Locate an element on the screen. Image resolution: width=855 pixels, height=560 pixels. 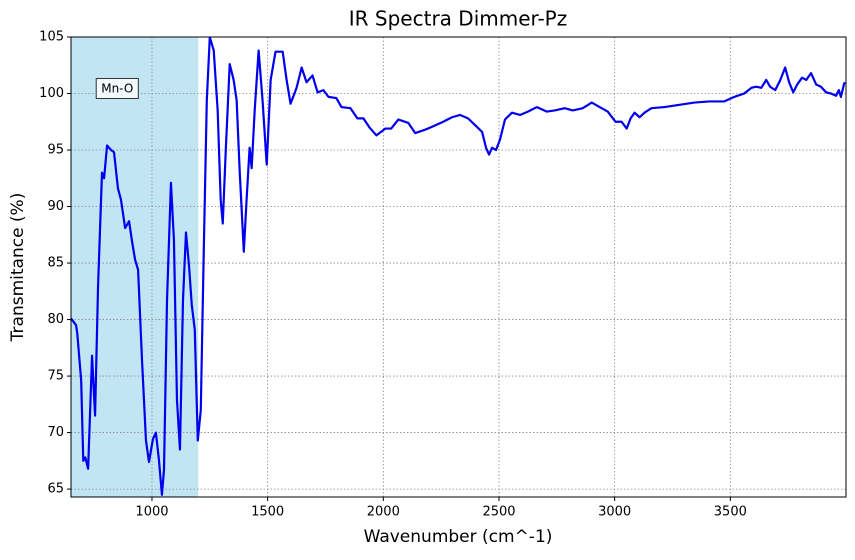
x-tick-label: 3000 is located at coordinates (614, 512).